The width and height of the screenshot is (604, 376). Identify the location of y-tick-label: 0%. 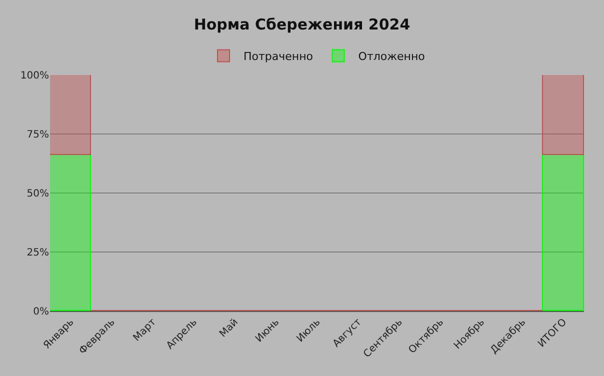
(41, 312).